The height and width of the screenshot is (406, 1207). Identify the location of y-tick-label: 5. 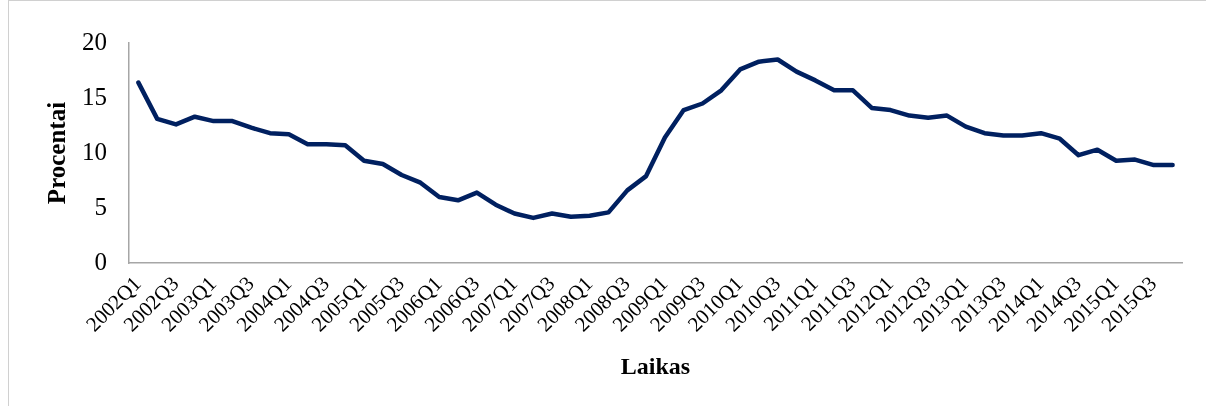
(100, 206).